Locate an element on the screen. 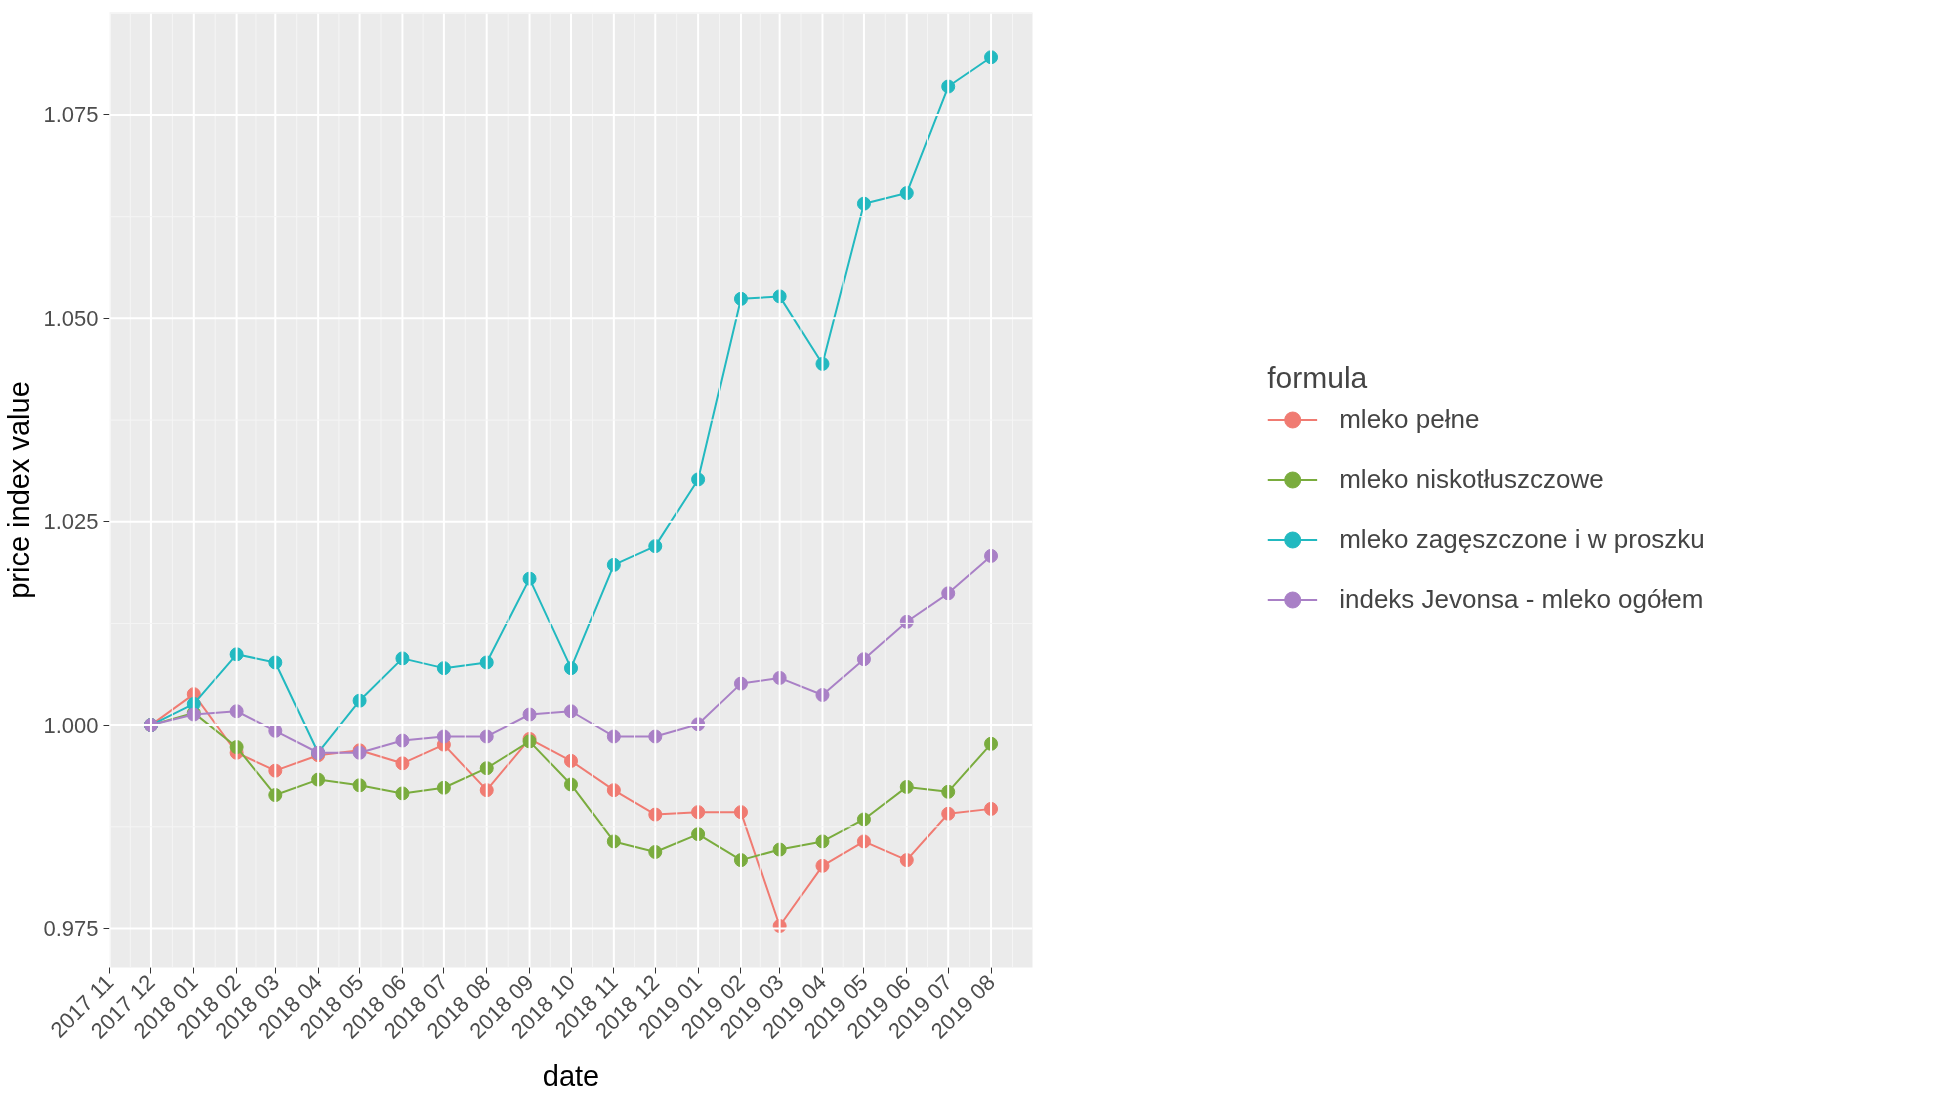 The image size is (1951, 1102). y-tick-label: 1.000 is located at coordinates (71, 725).